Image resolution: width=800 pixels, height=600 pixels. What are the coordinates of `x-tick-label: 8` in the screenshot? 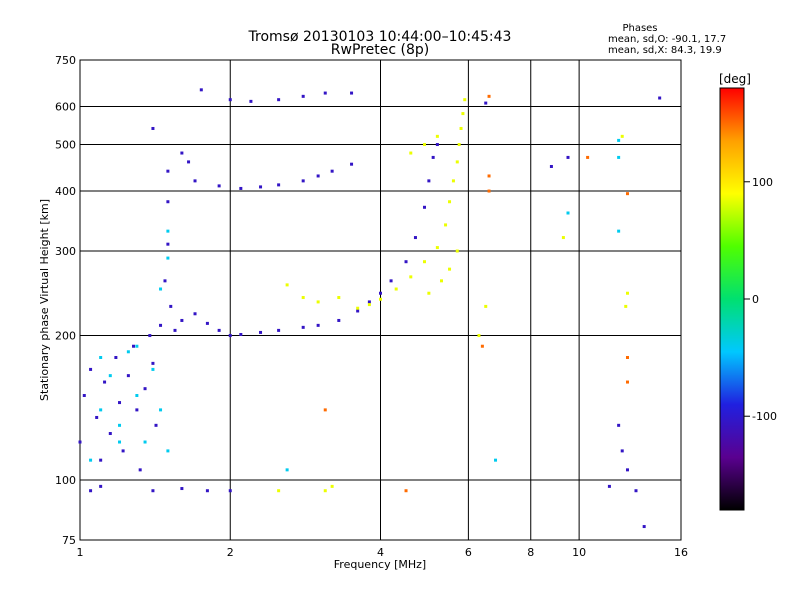 It's located at (530, 552).